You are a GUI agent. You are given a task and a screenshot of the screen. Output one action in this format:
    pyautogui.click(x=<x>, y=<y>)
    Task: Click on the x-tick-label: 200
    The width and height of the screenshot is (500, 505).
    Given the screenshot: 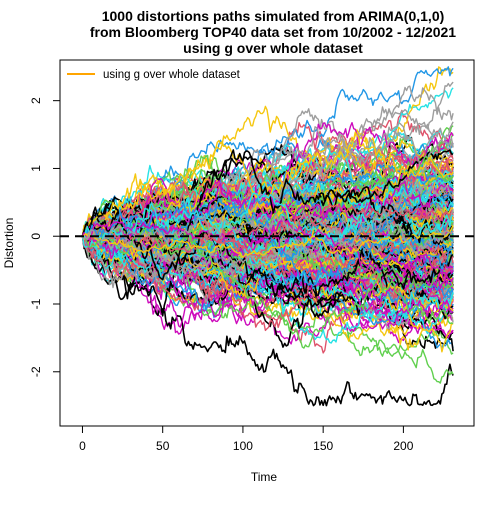 What is the action you would take?
    pyautogui.click(x=403, y=446)
    